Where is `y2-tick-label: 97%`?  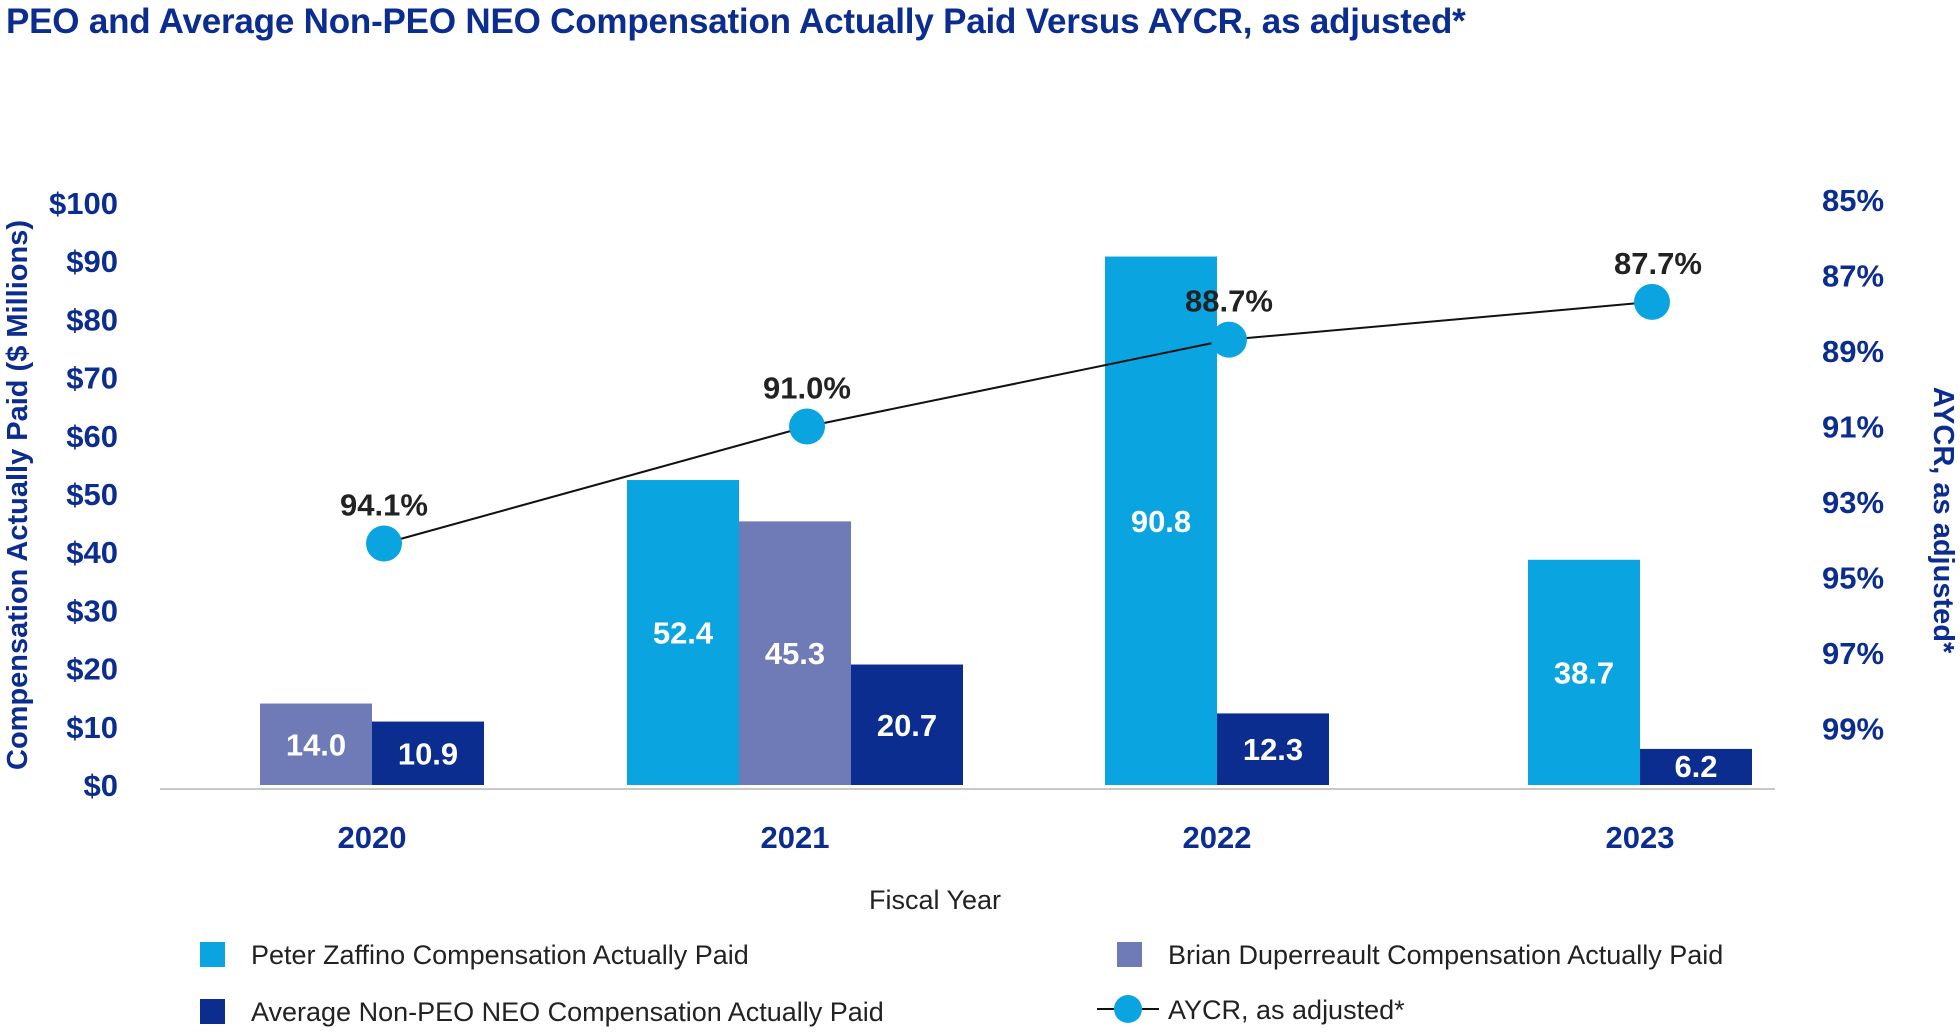
y2-tick-label: 97% is located at coordinates (1853, 653).